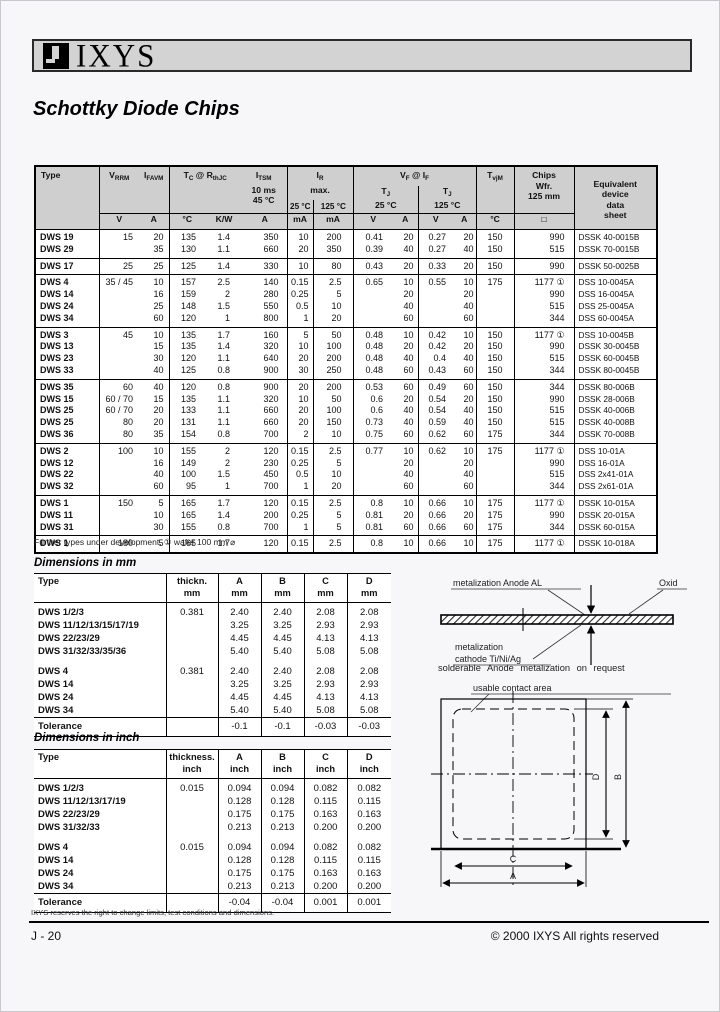 The height and width of the screenshot is (1012, 720). I want to click on table-cell: DWS 22/23/29, so click(69, 638).